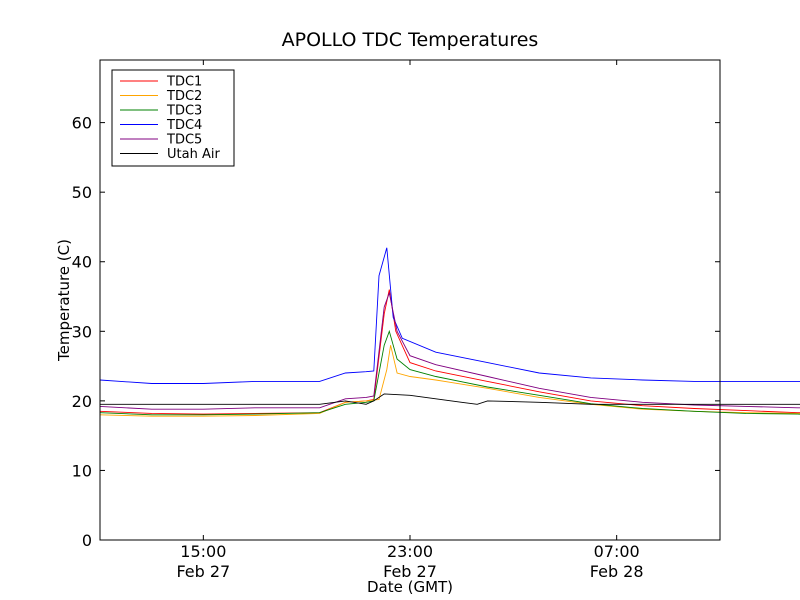 Image resolution: width=800 pixels, height=600 pixels. I want to click on chart-title: APOLLO TDC Temperatures, so click(410, 40).